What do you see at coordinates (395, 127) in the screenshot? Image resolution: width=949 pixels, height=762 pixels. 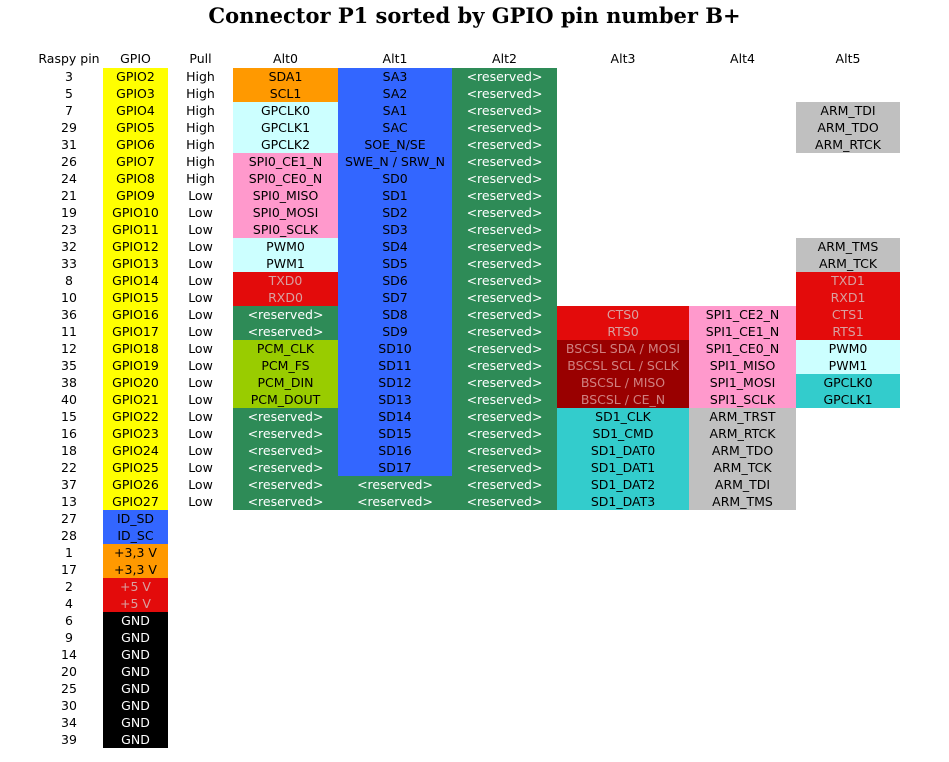 I see `alt1-cell: SAC` at bounding box center [395, 127].